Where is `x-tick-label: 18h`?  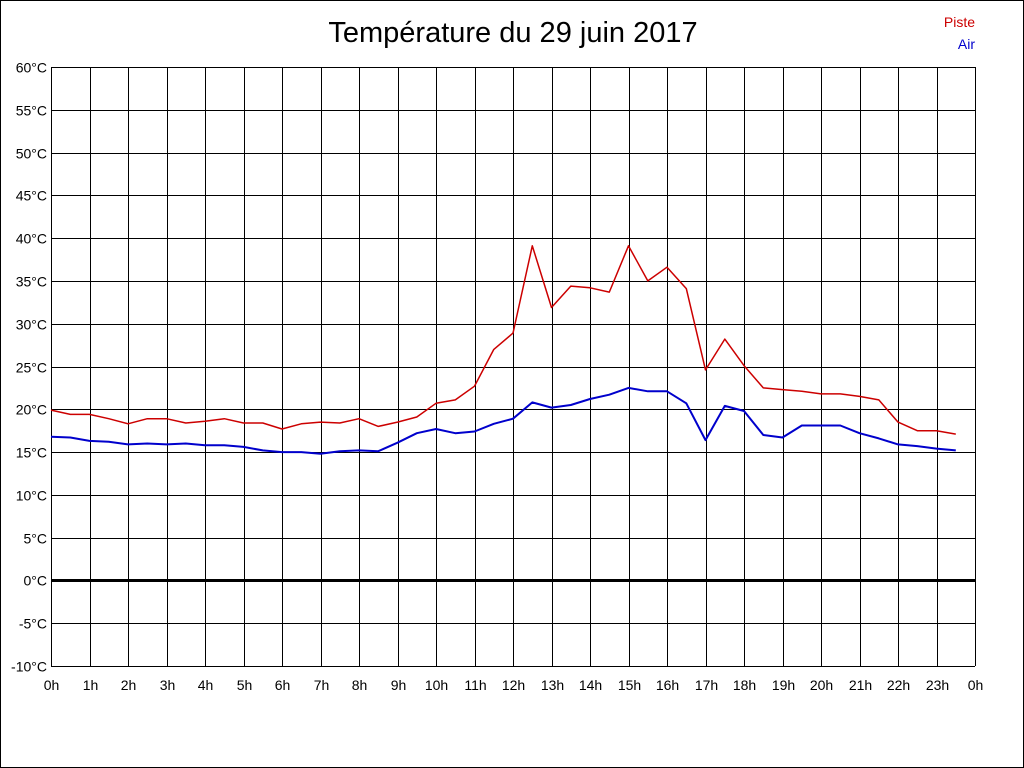
x-tick-label: 18h is located at coordinates (744, 685).